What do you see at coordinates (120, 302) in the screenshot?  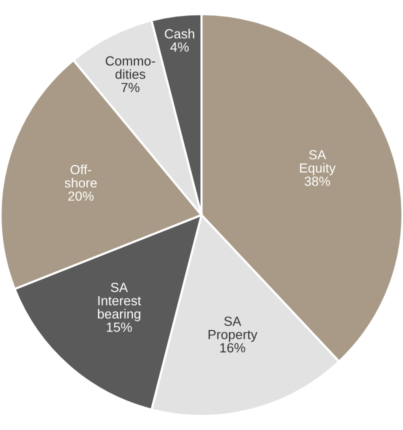 I see `slice-label: SA Interest bearing` at bounding box center [120, 302].